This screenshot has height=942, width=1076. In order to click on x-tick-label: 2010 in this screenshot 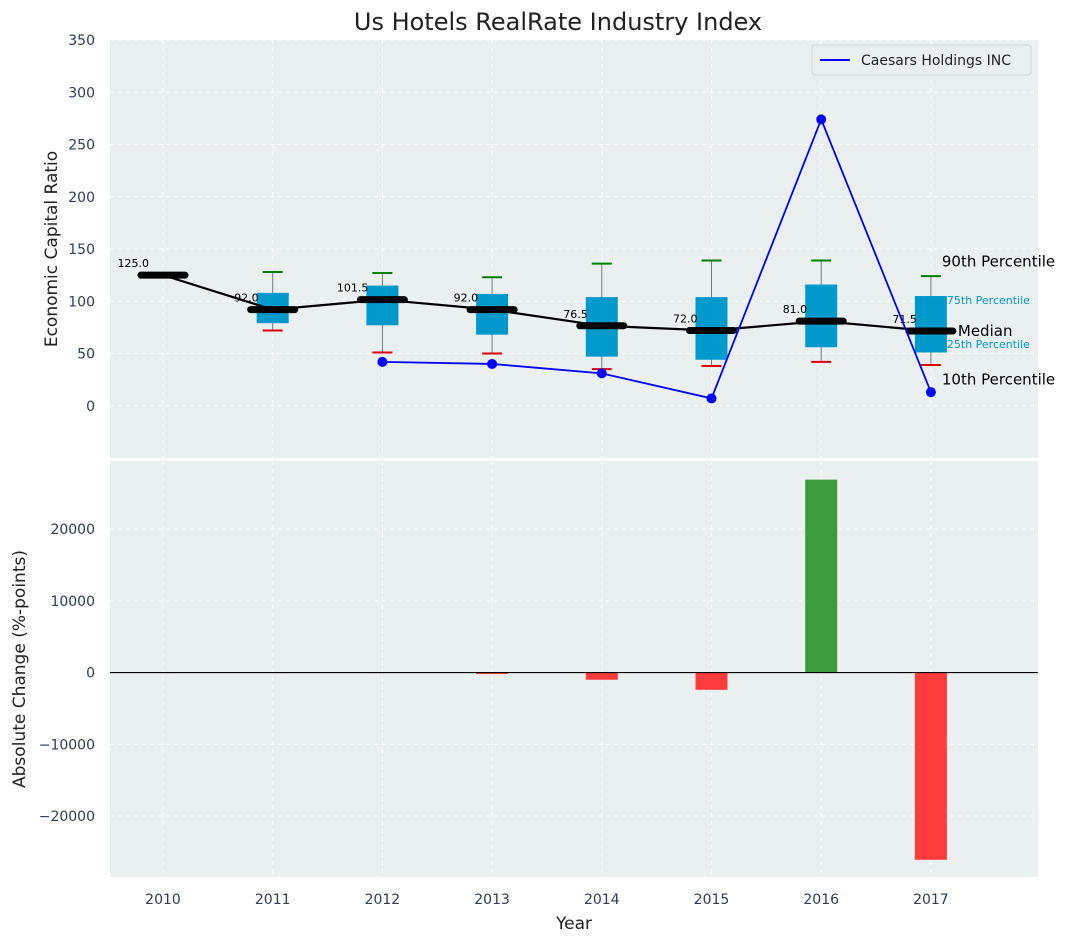, I will do `click(163, 900)`.